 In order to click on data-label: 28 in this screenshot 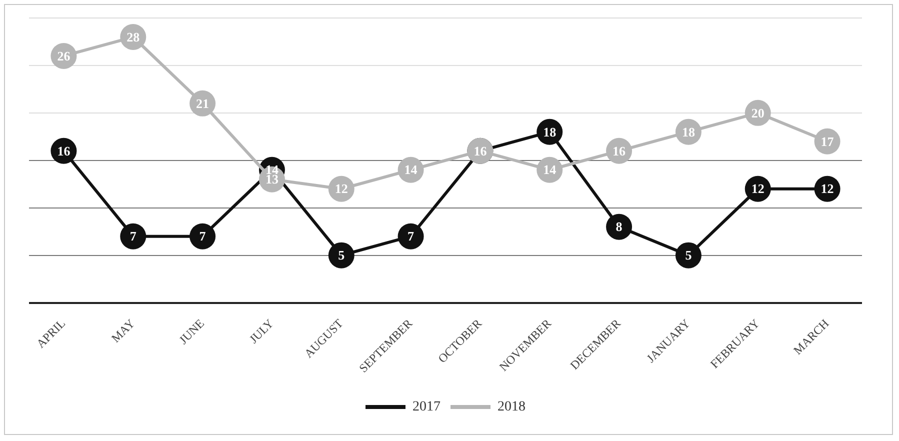, I will do `click(133, 36)`.